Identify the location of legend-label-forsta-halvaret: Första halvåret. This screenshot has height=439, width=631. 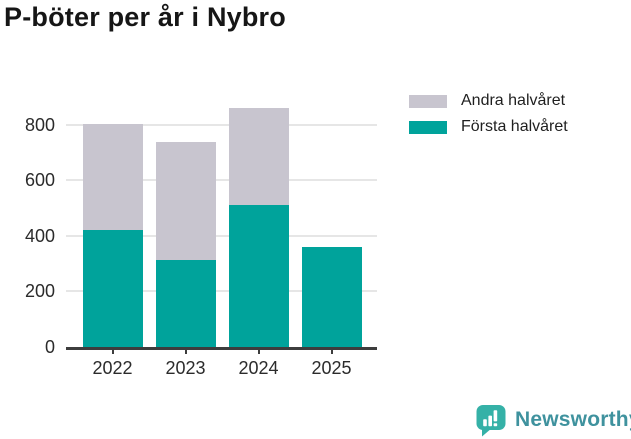
(514, 126).